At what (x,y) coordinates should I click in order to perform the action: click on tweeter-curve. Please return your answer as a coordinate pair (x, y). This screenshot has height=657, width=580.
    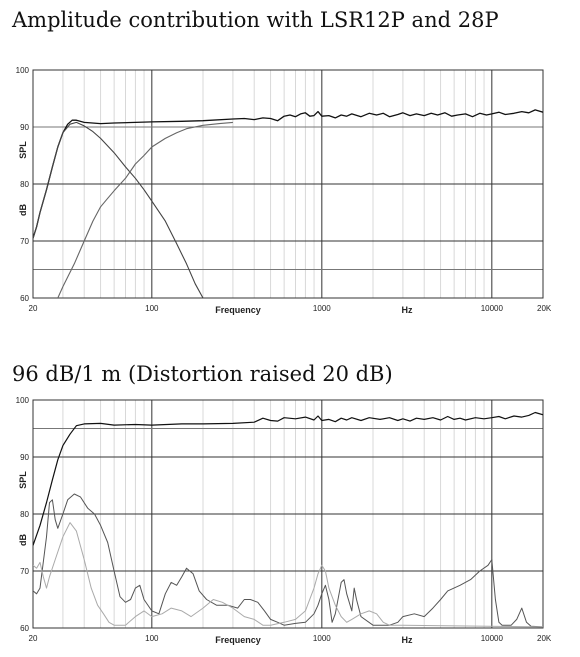
    Looking at the image, I should click on (145, 209).